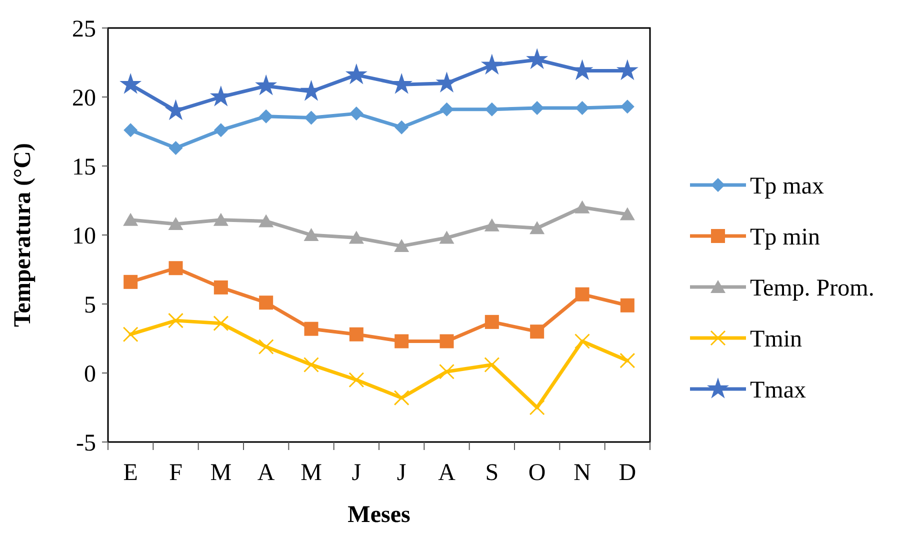 The height and width of the screenshot is (535, 918). I want to click on y-axis-title: Temperatura (°C), so click(23, 235).